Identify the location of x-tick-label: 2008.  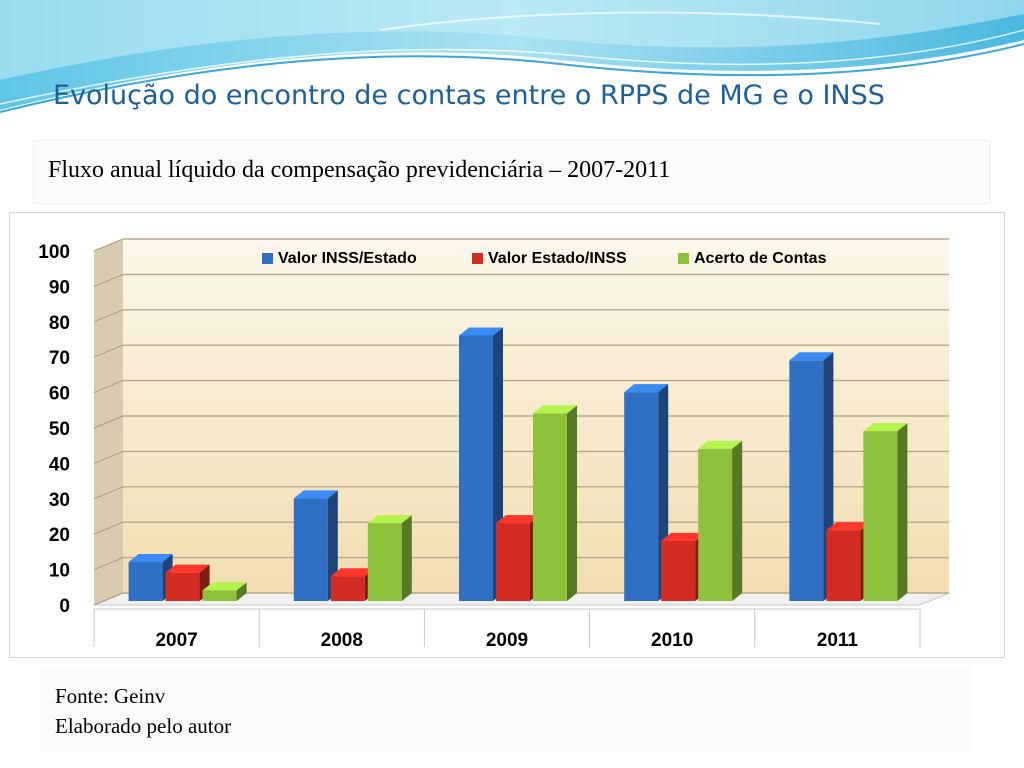
(342, 640).